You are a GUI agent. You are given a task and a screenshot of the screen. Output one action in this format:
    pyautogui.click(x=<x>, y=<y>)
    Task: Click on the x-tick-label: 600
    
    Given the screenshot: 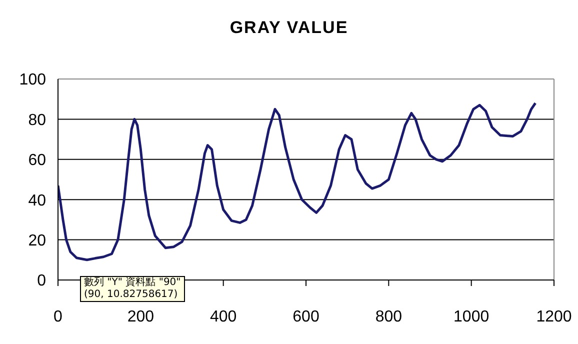 What is the action you would take?
    pyautogui.click(x=306, y=317)
    